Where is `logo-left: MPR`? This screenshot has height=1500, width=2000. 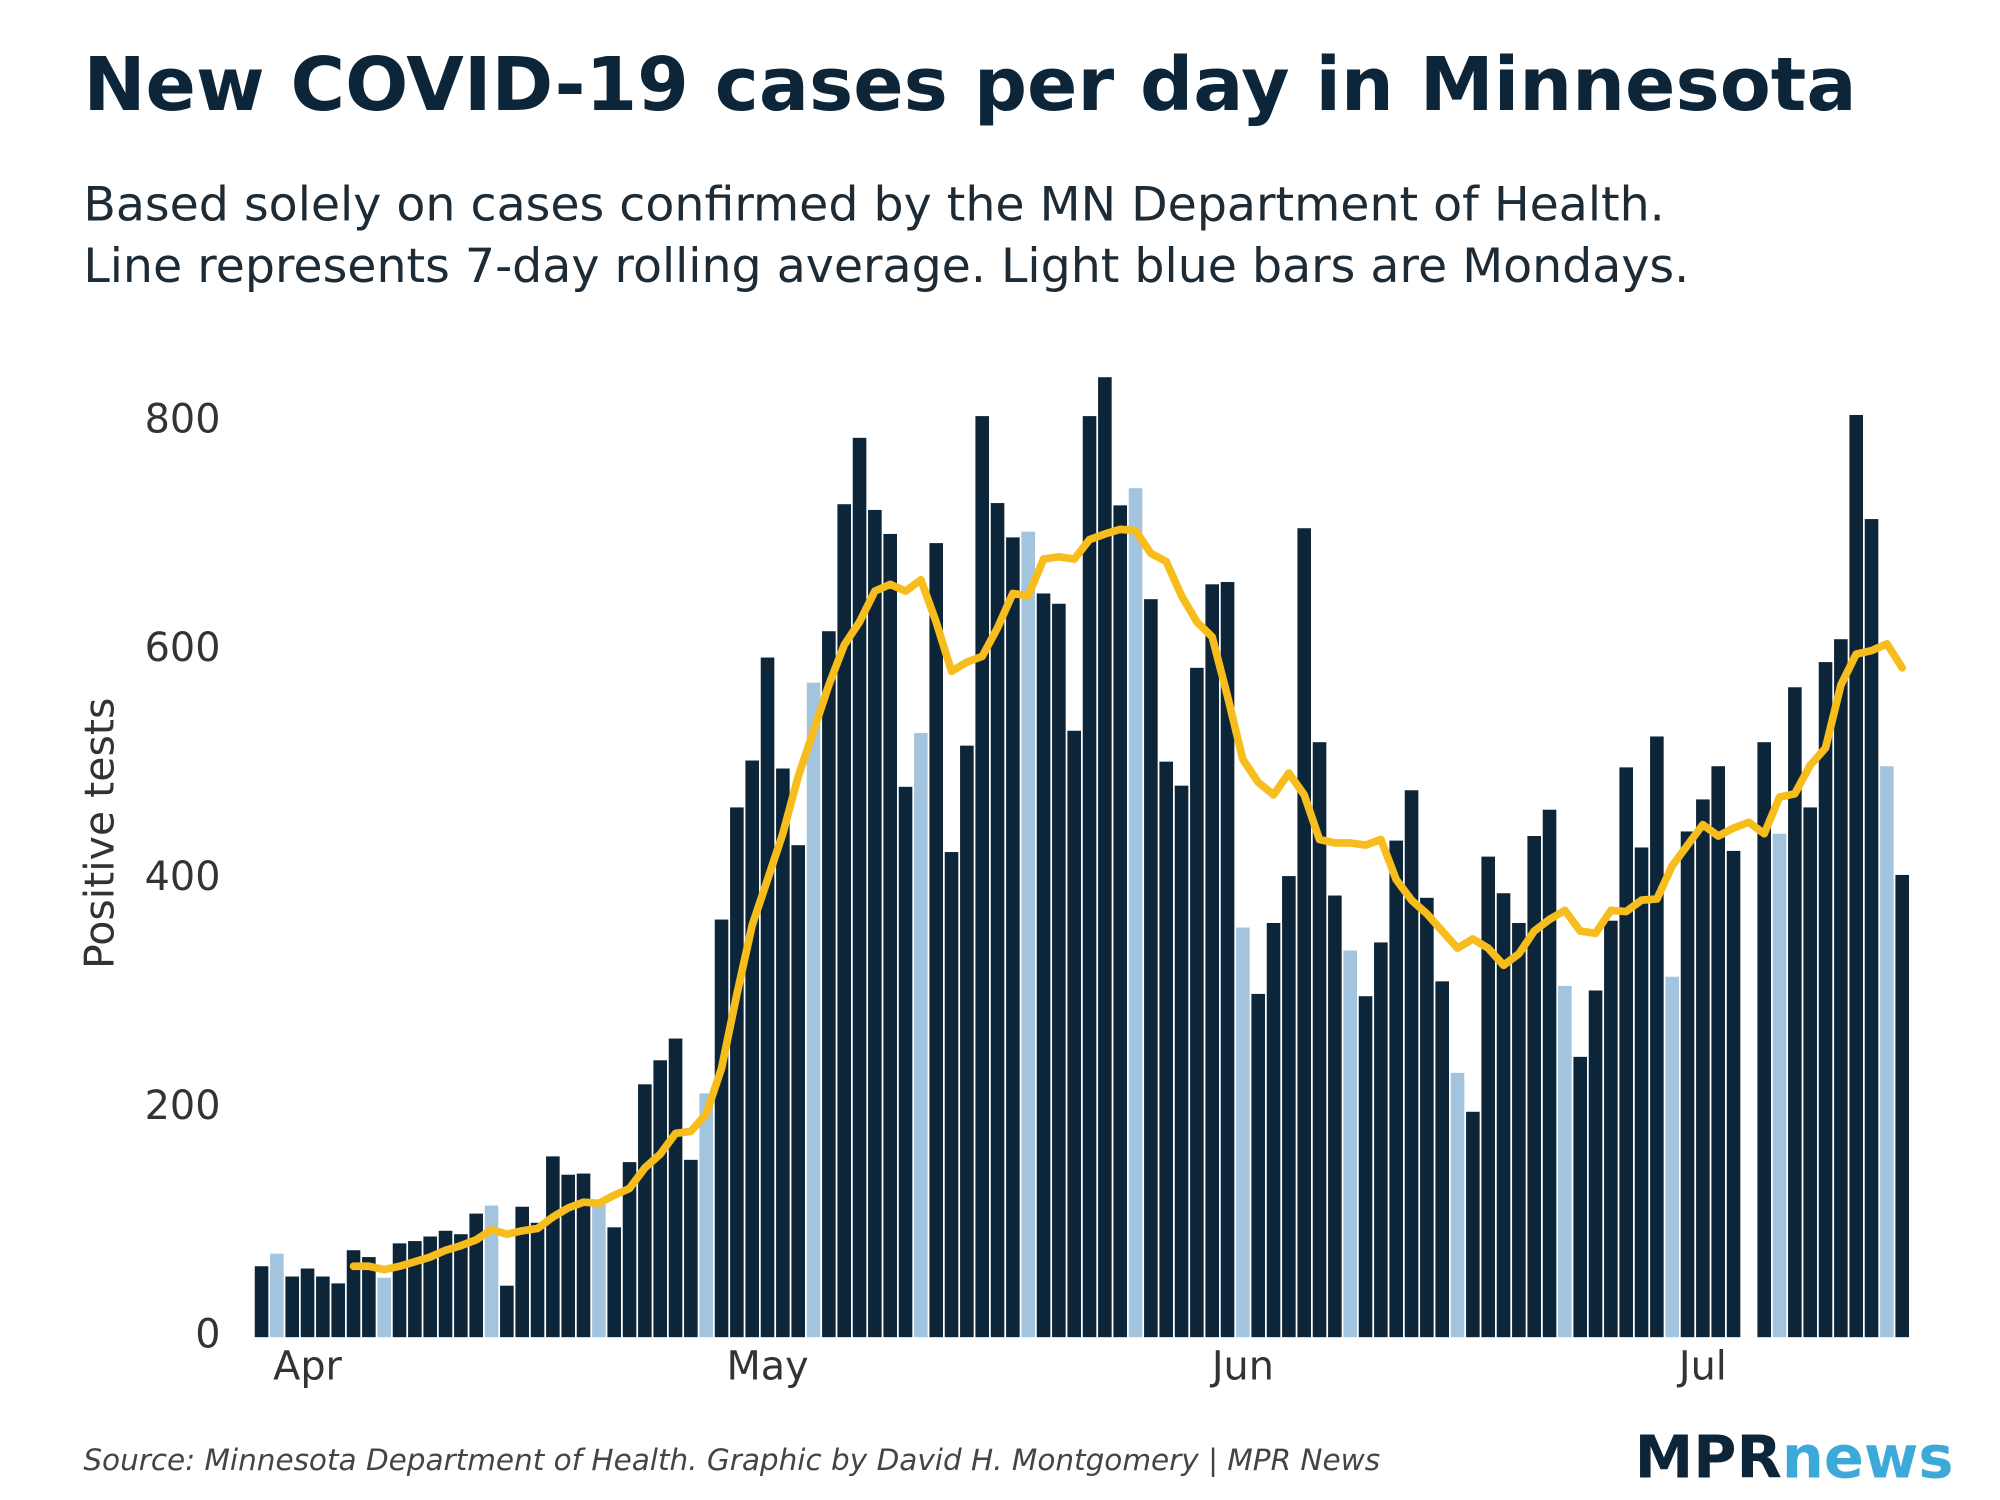 logo-left: MPR is located at coordinates (1708, 1457).